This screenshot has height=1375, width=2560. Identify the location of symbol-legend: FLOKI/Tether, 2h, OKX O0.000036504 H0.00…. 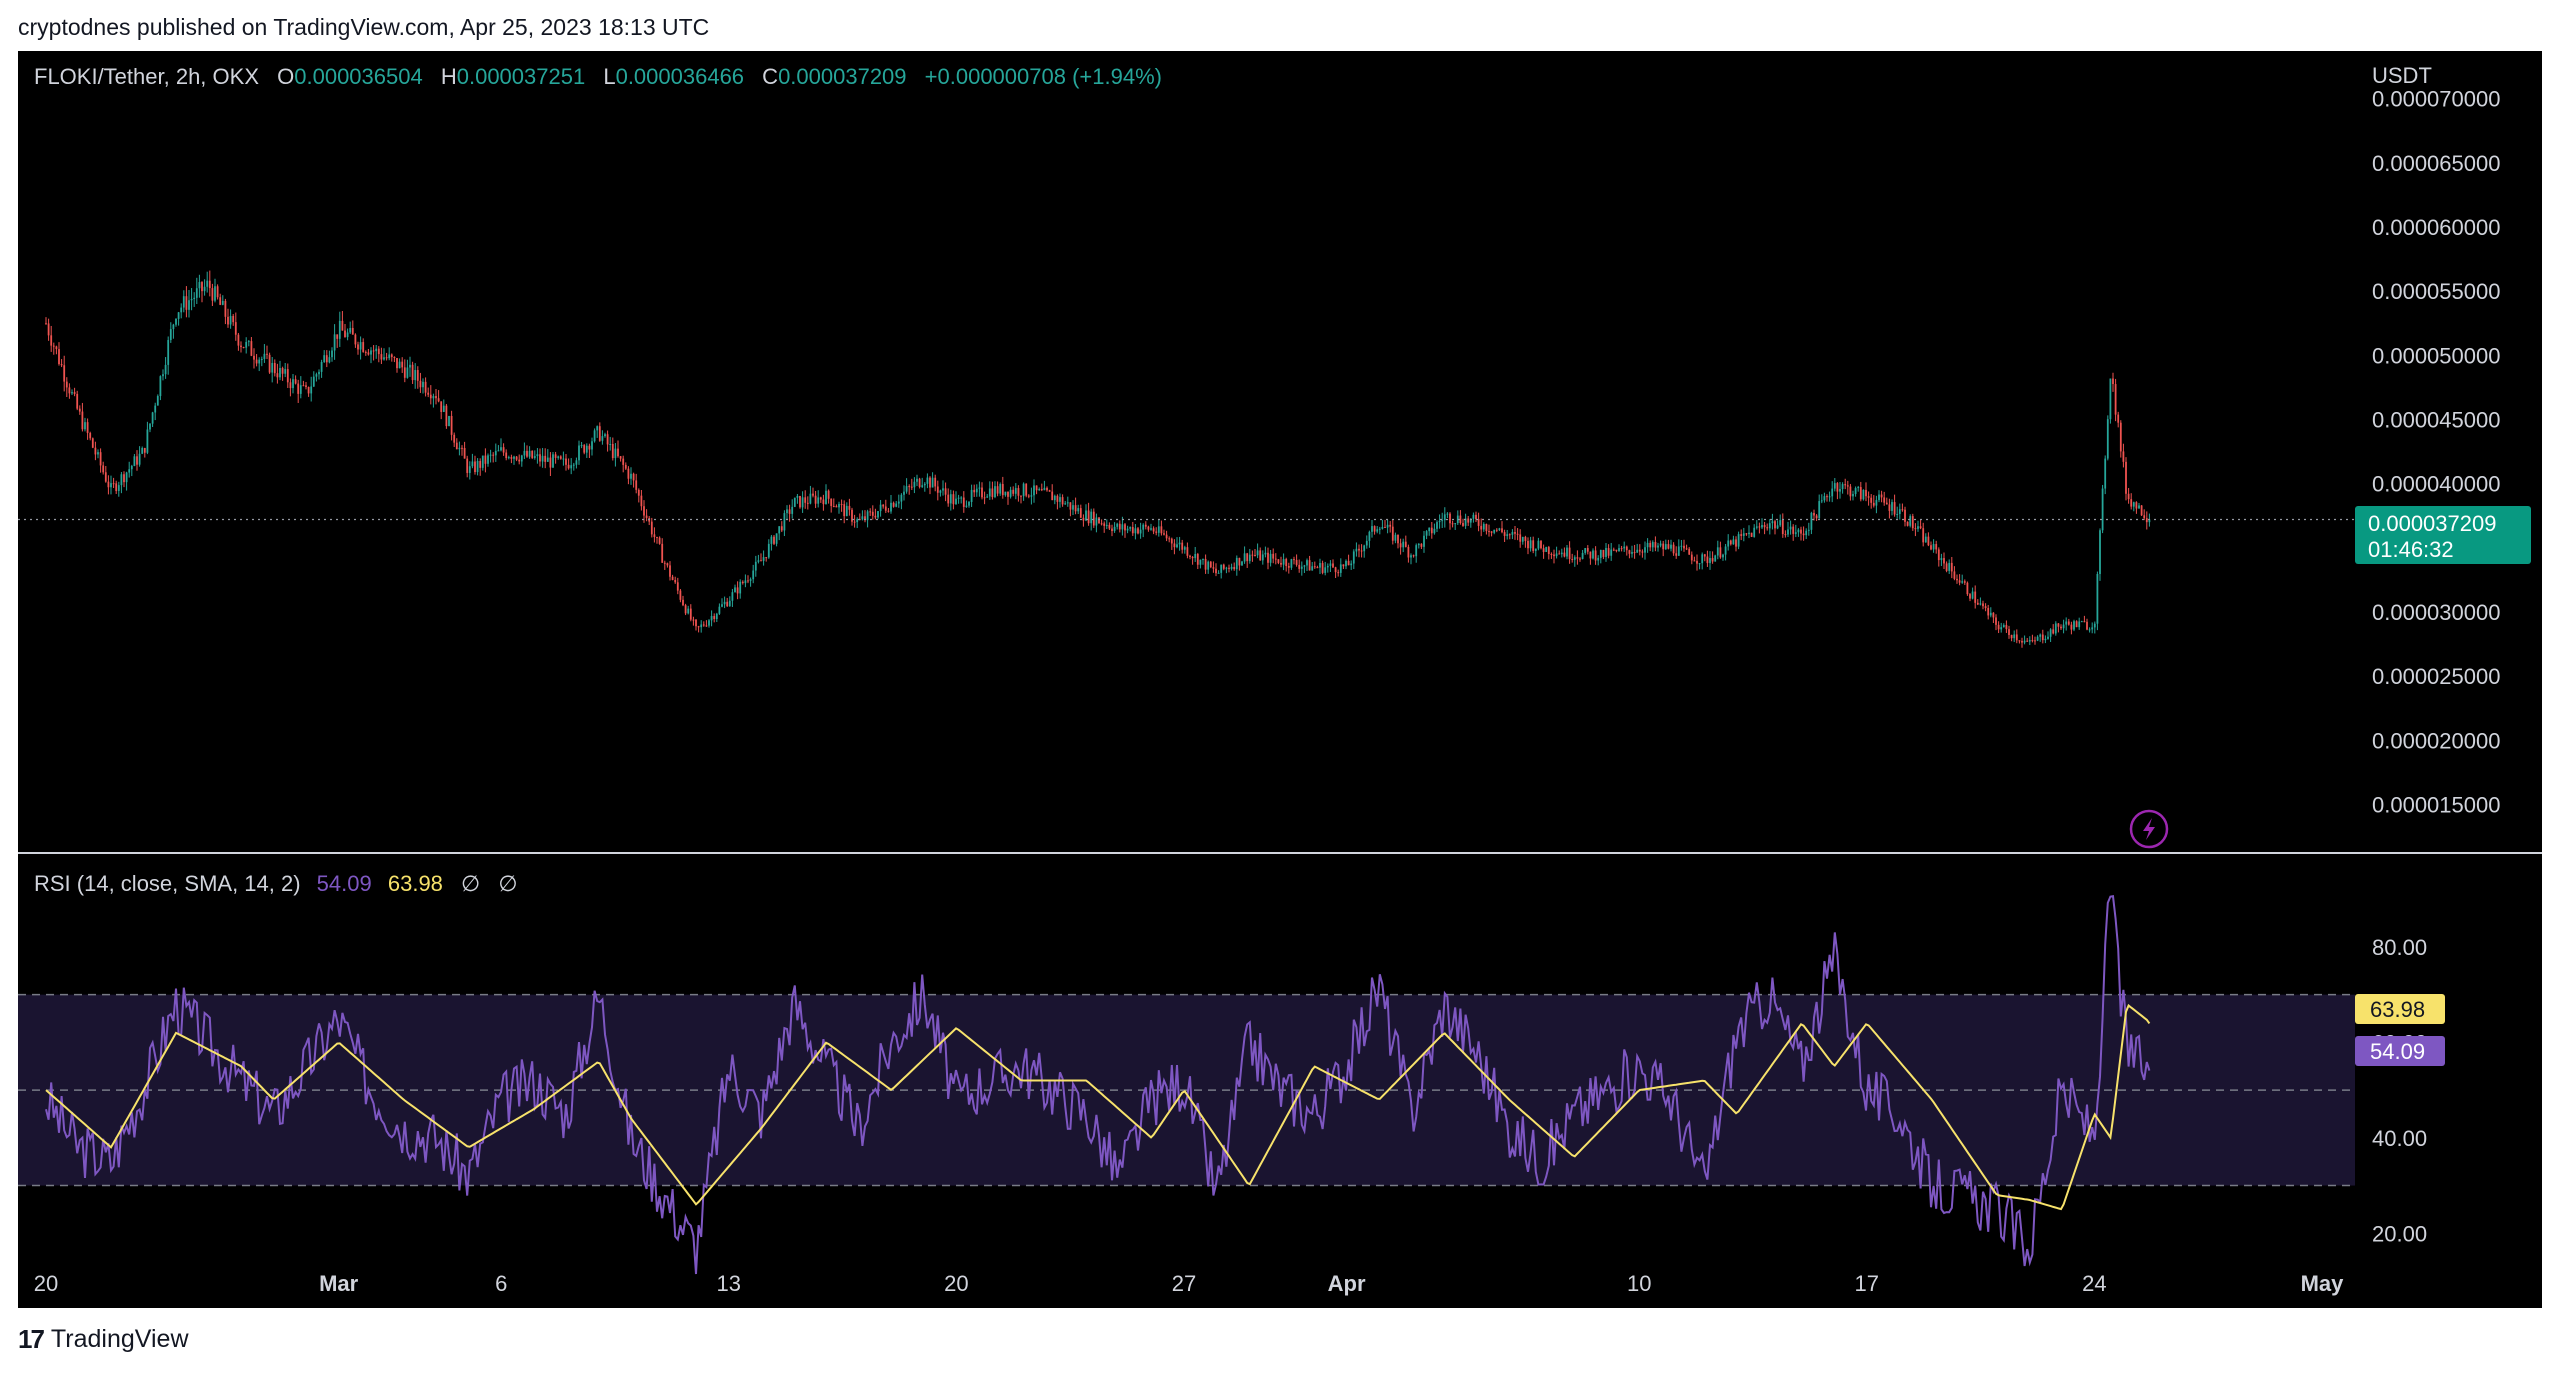
(598, 77).